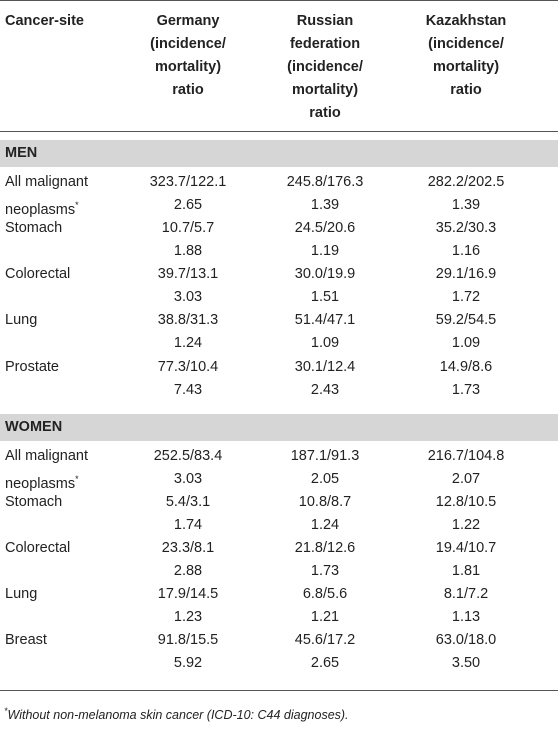  What do you see at coordinates (466, 571) in the screenshot?
I see `cell: 1.81` at bounding box center [466, 571].